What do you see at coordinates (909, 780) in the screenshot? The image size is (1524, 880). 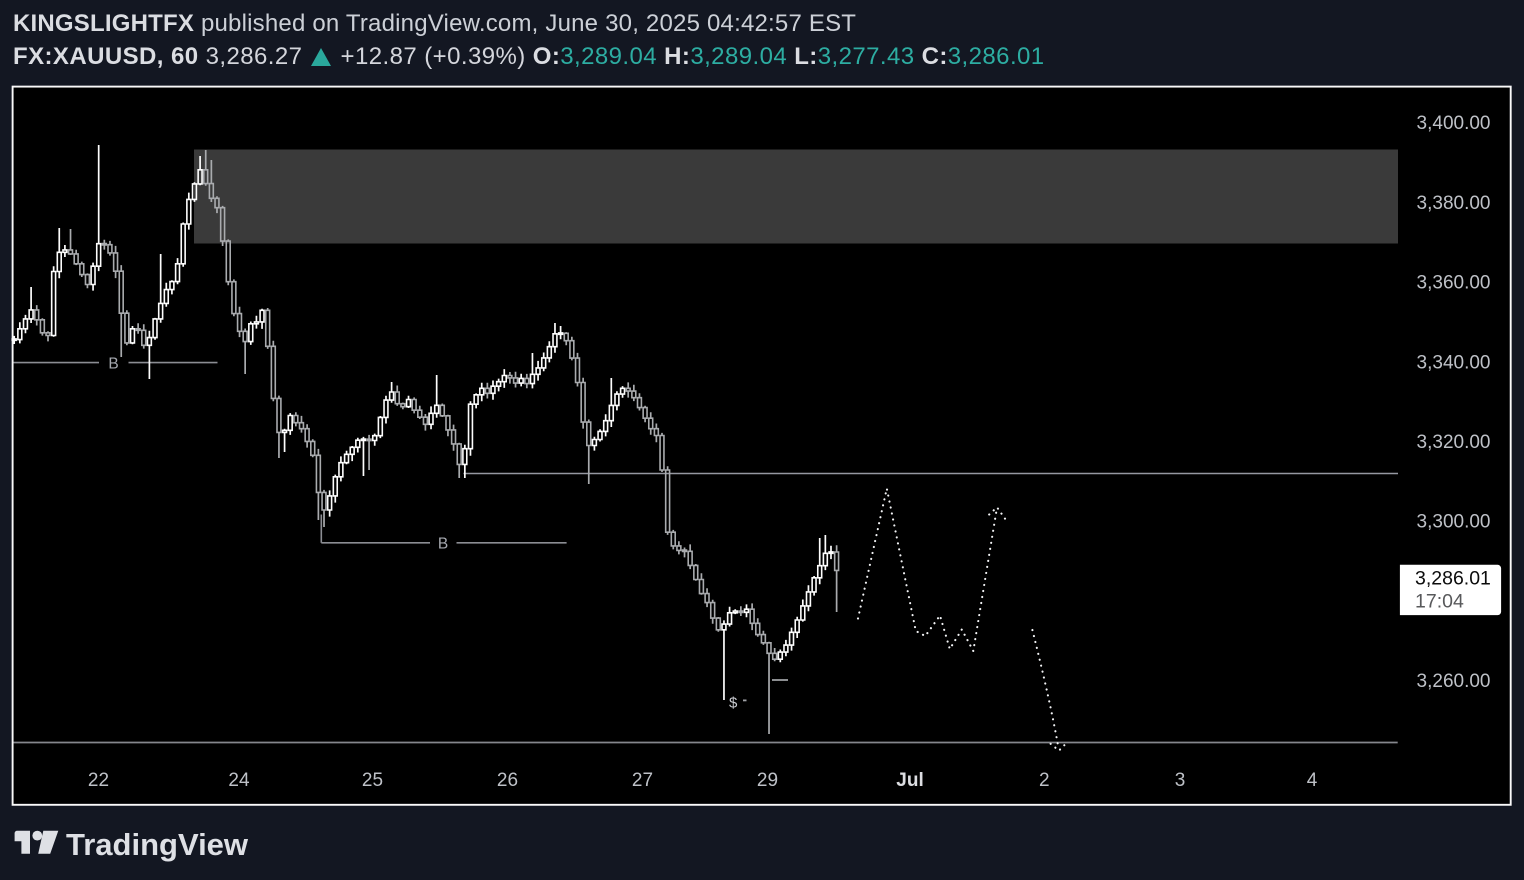 I see `svg-text: Jul` at bounding box center [909, 780].